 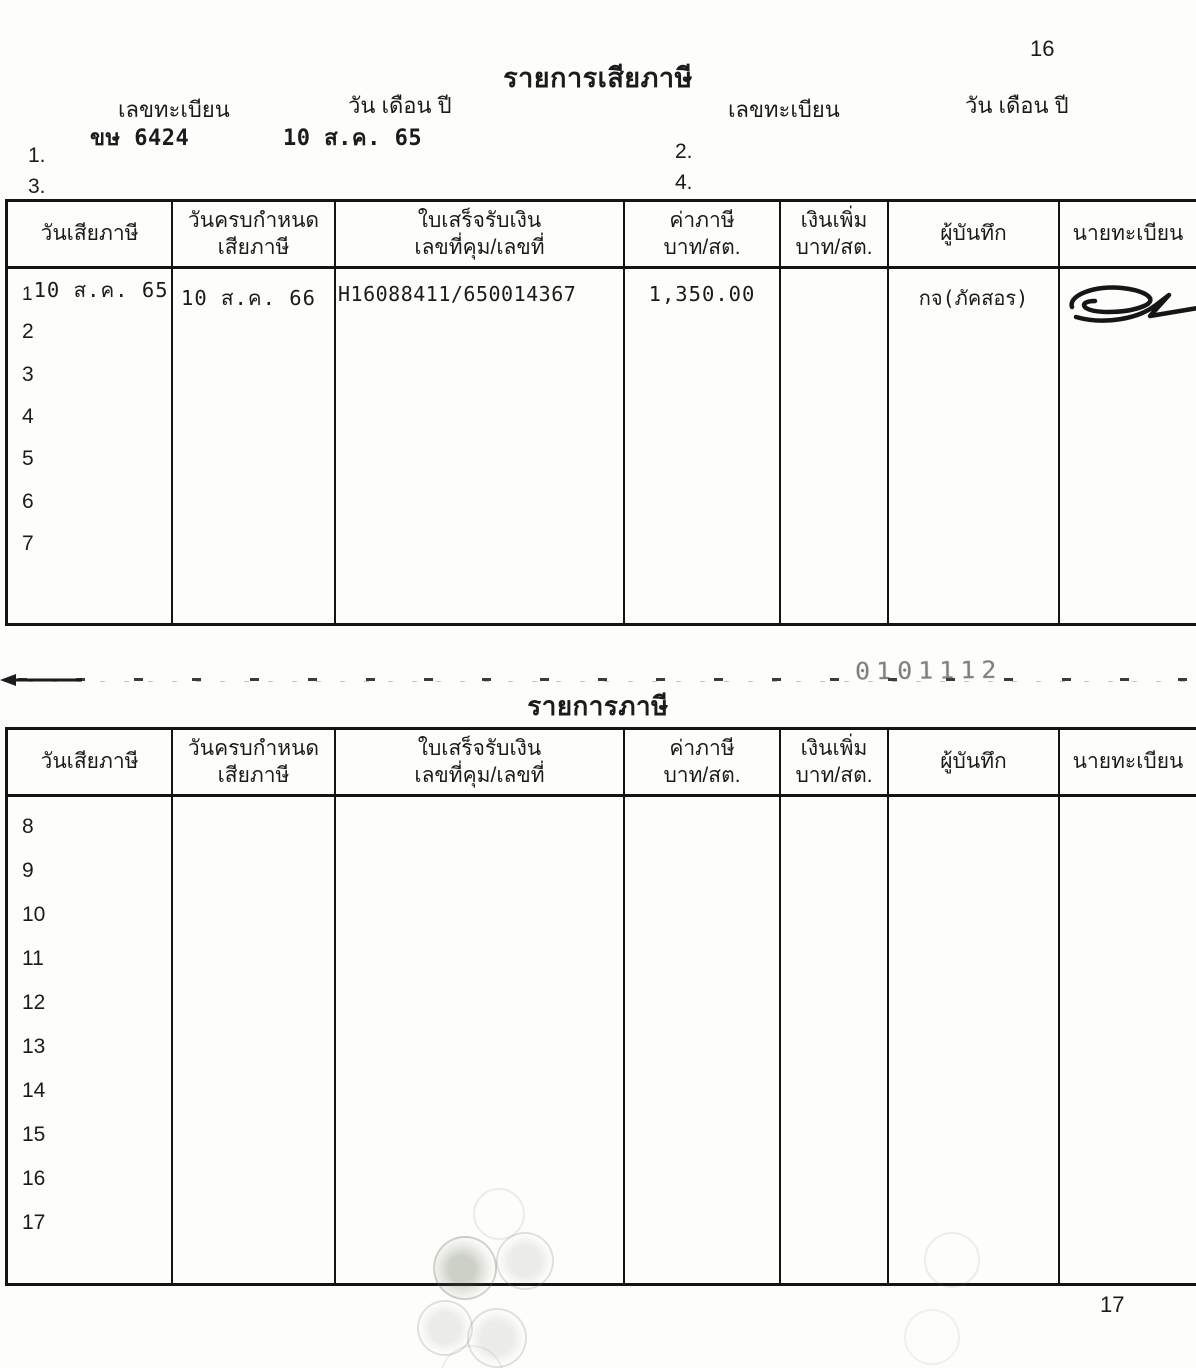 What do you see at coordinates (34, 1002) in the screenshot?
I see `row-number: 12` at bounding box center [34, 1002].